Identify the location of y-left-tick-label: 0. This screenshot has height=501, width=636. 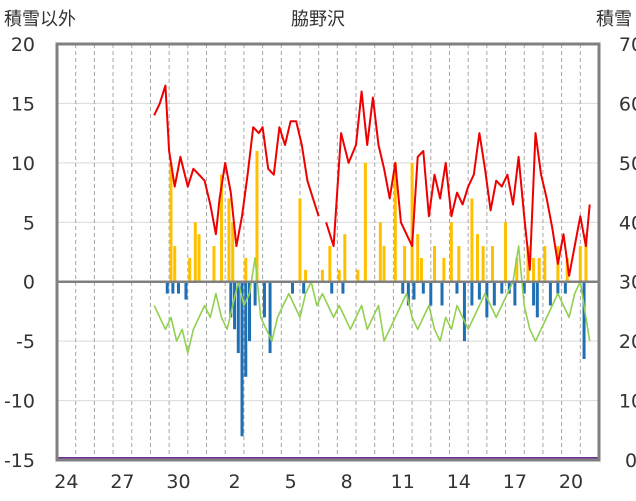
(29, 283).